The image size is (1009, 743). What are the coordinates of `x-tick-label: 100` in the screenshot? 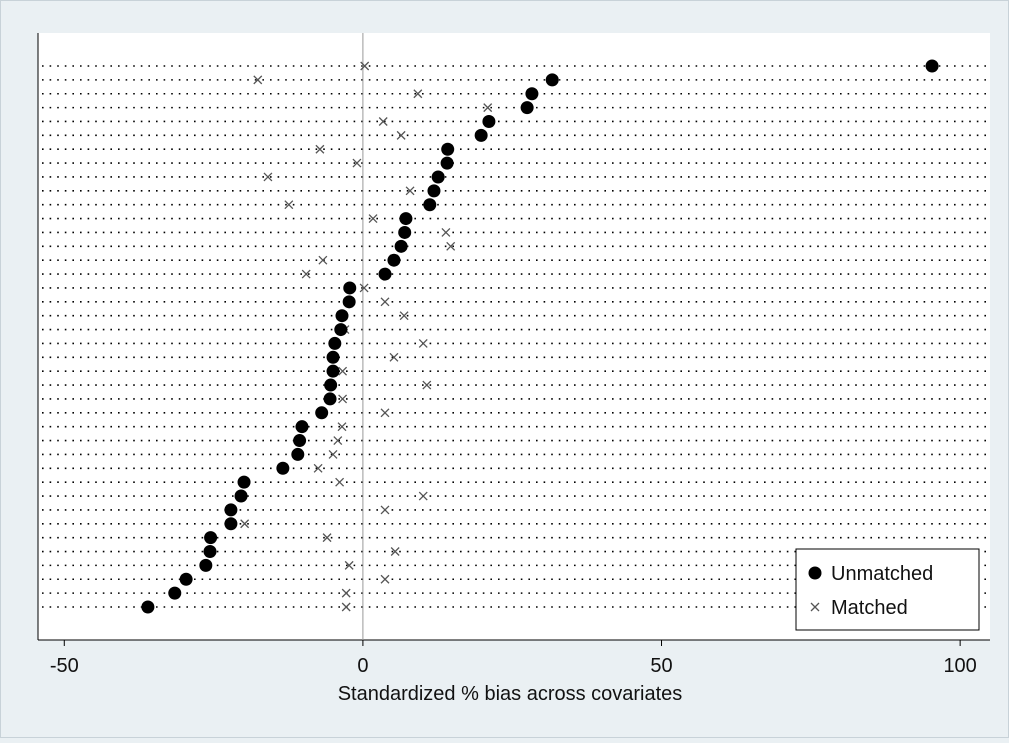 It's located at (959, 666).